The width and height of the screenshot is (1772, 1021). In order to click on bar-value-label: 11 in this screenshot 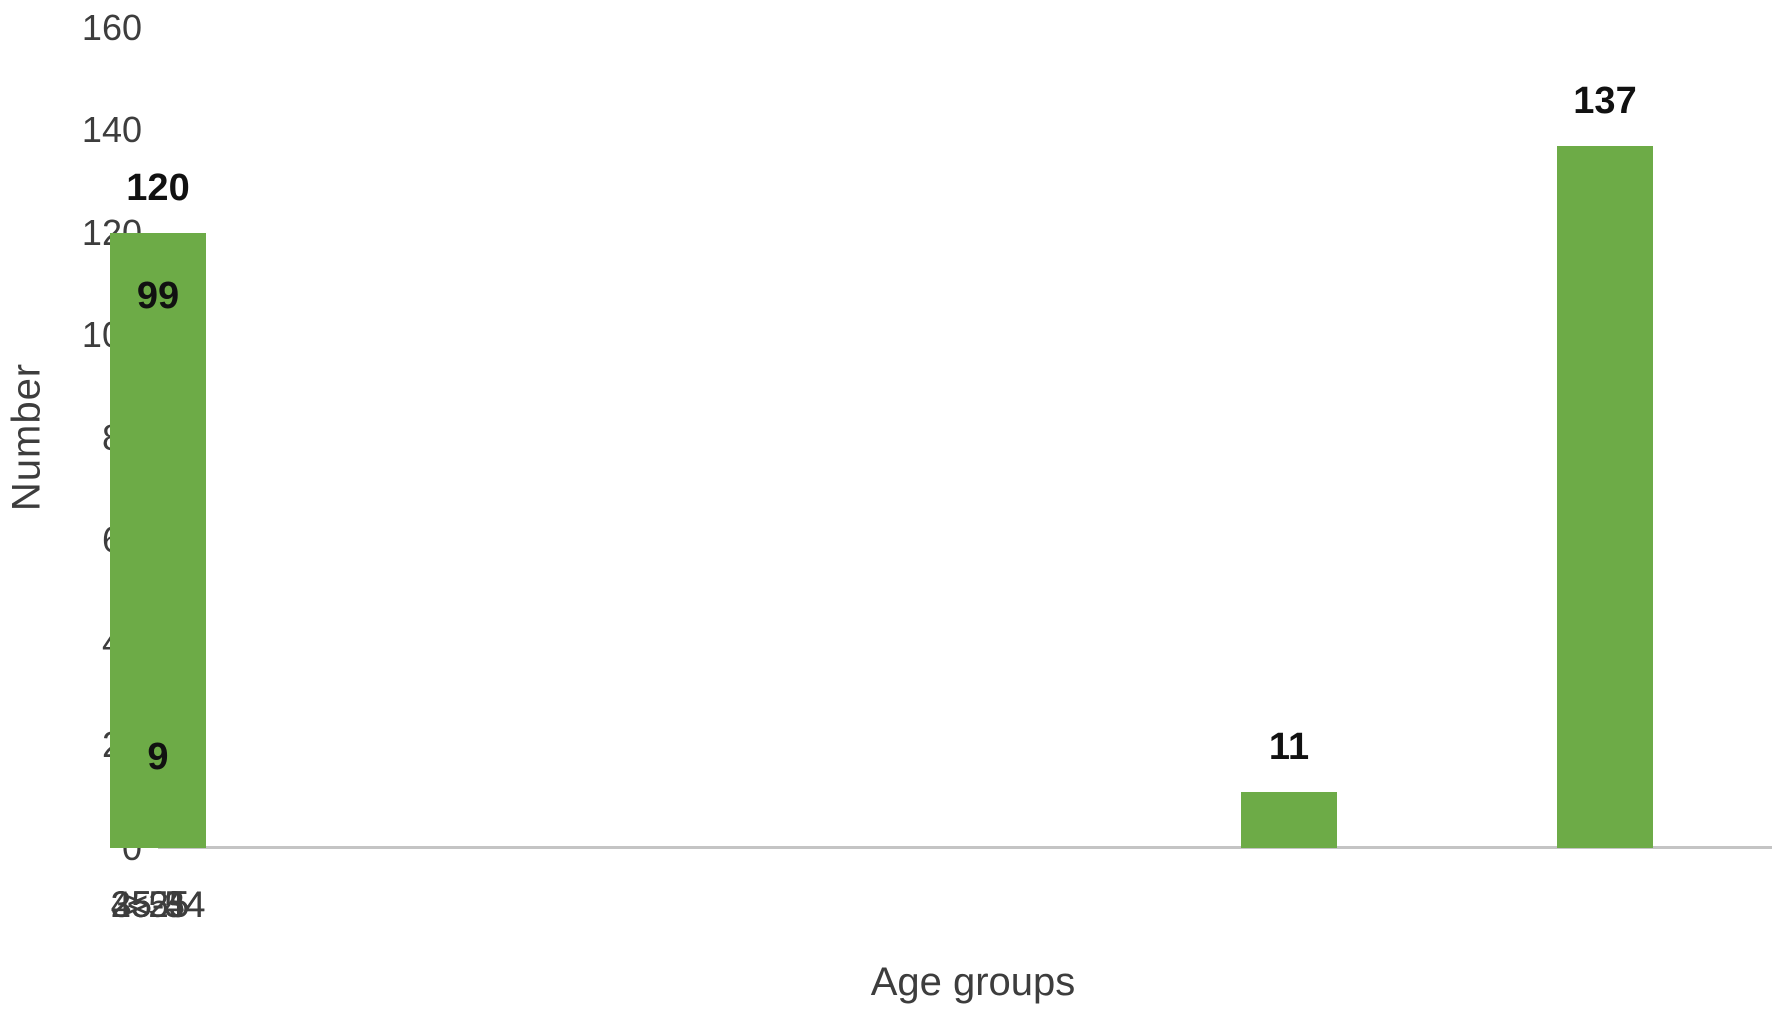, I will do `click(1289, 747)`.